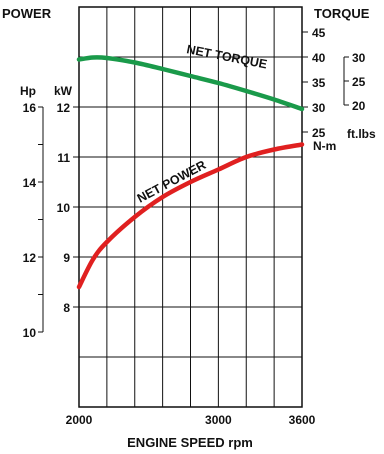 The width and height of the screenshot is (384, 454). I want to click on kw-unit-label: kW, so click(63, 91).